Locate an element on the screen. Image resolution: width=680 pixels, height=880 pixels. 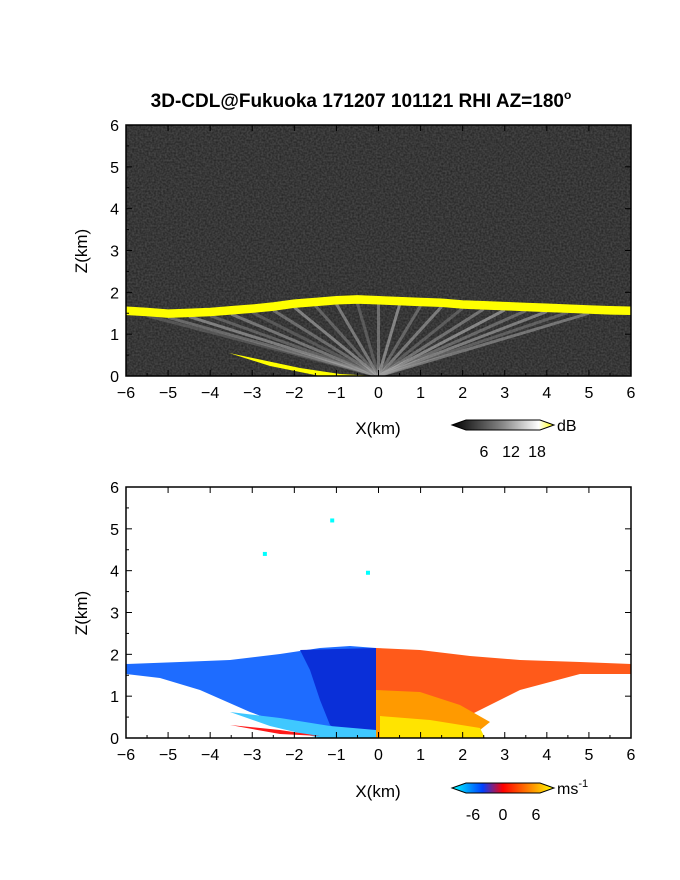
bottom-x-tick-label-8: 2 is located at coordinates (462, 755).